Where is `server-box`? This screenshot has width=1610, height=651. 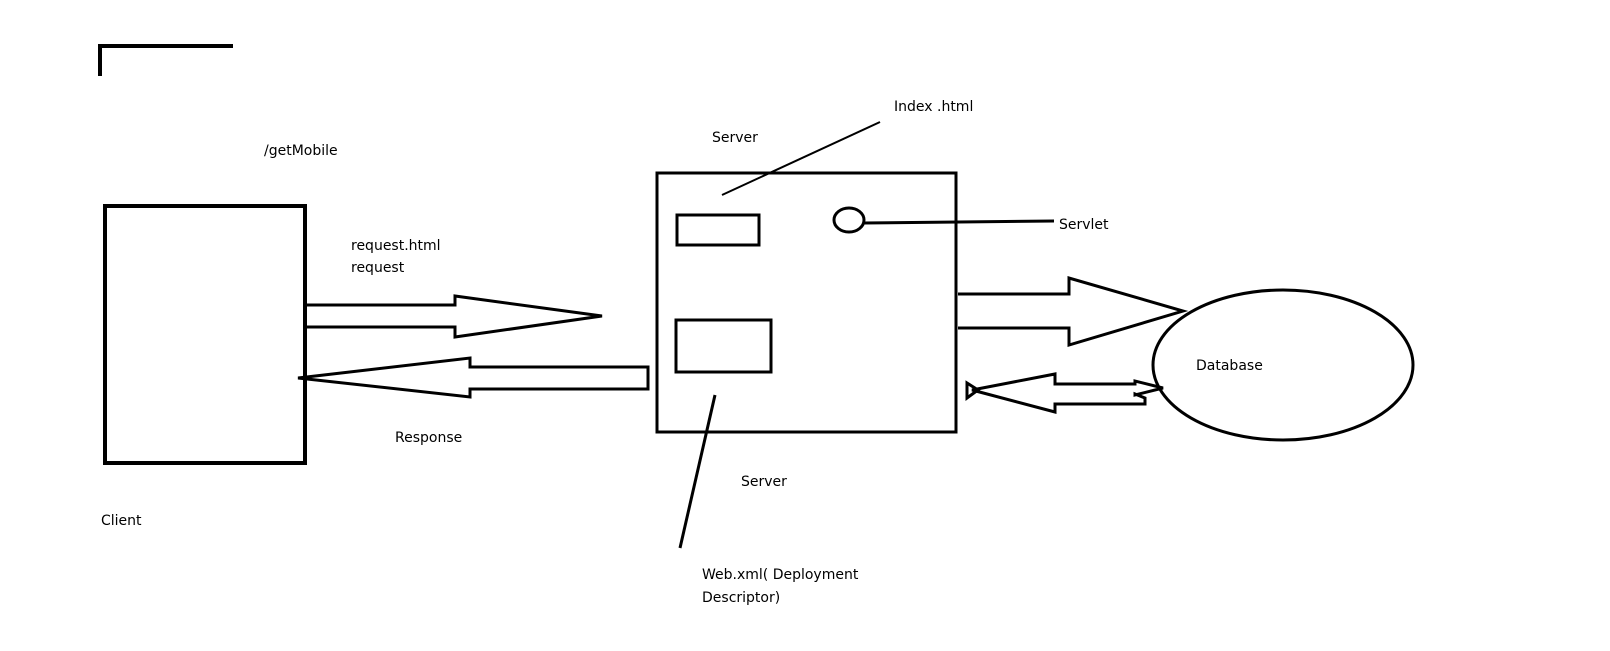
server-box is located at coordinates (806, 302).